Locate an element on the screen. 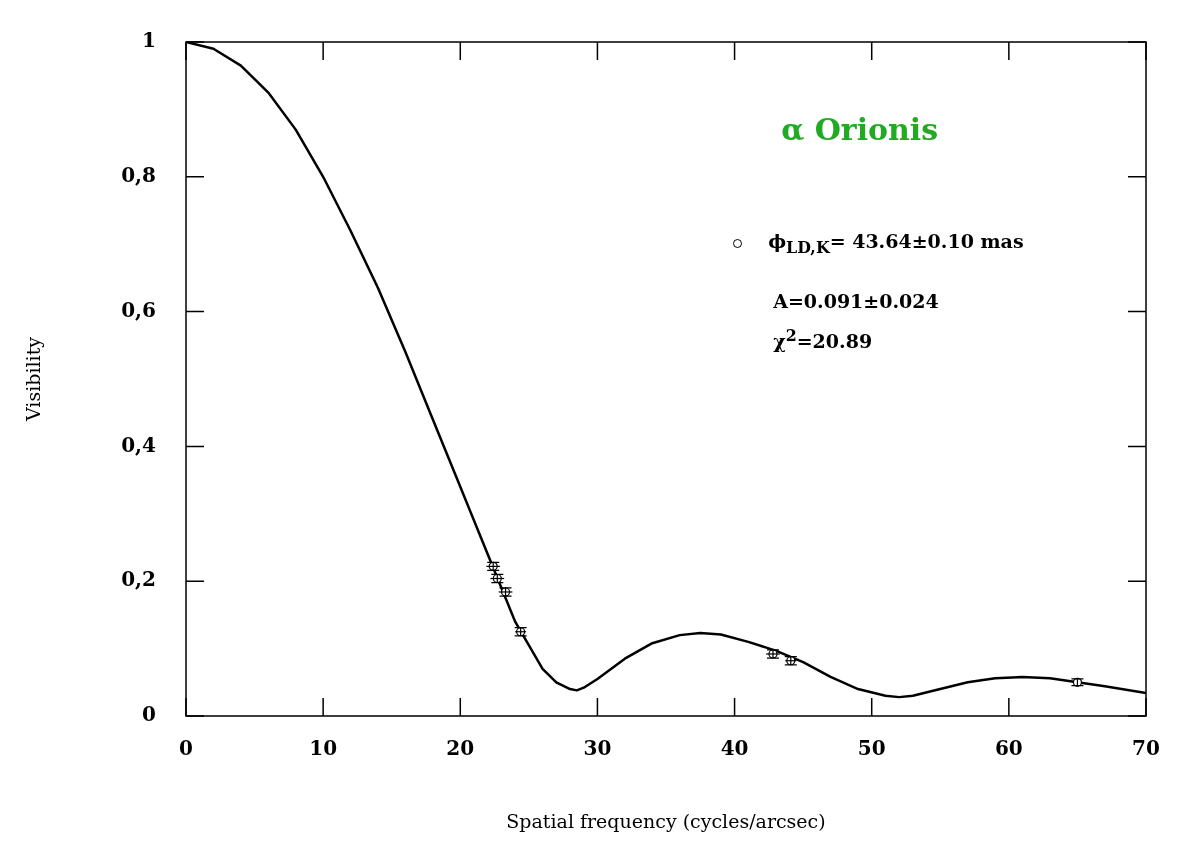 The image size is (1187, 848). y-tick-label: 0 is located at coordinates (149, 714).